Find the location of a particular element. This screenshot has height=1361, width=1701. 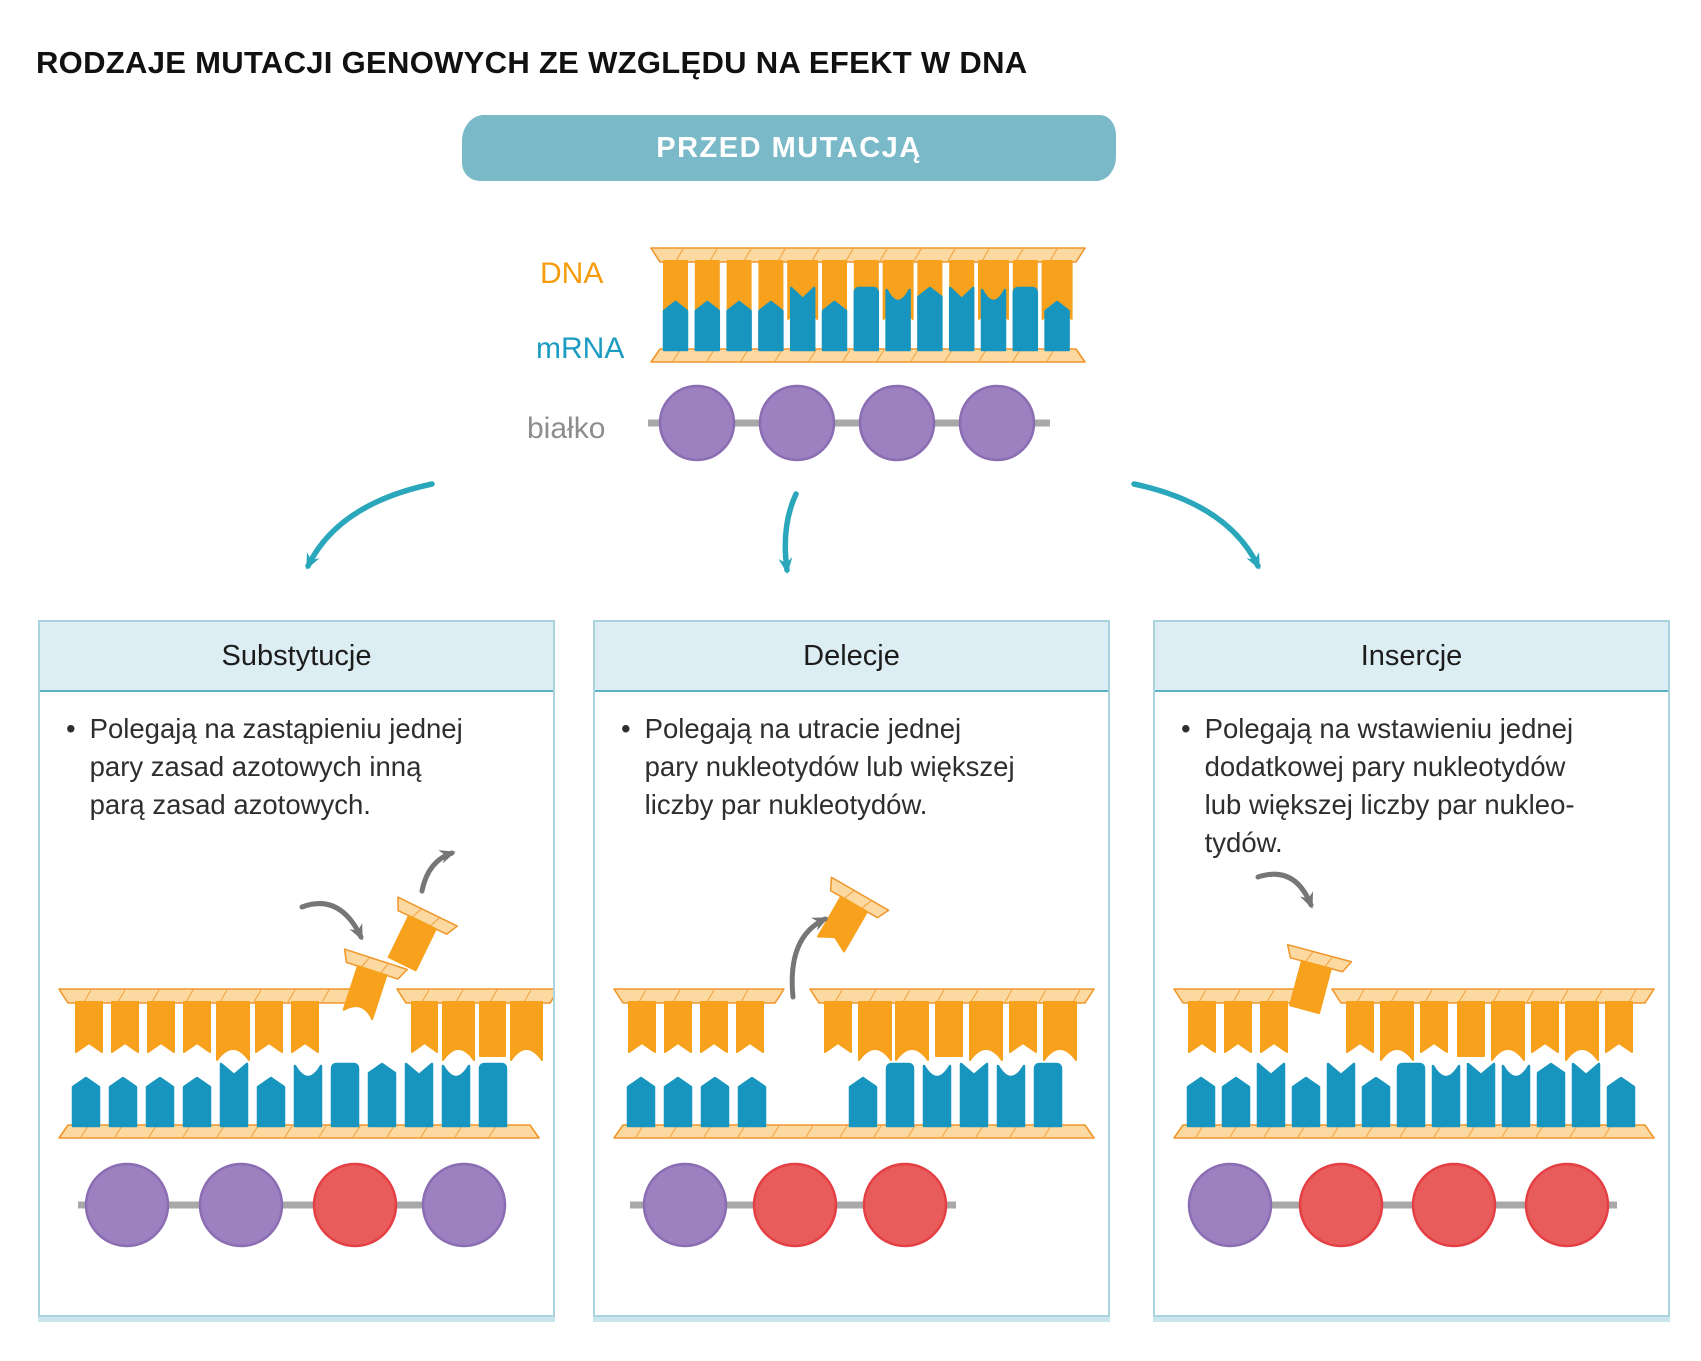

box-header: Delecje is located at coordinates (851, 657).